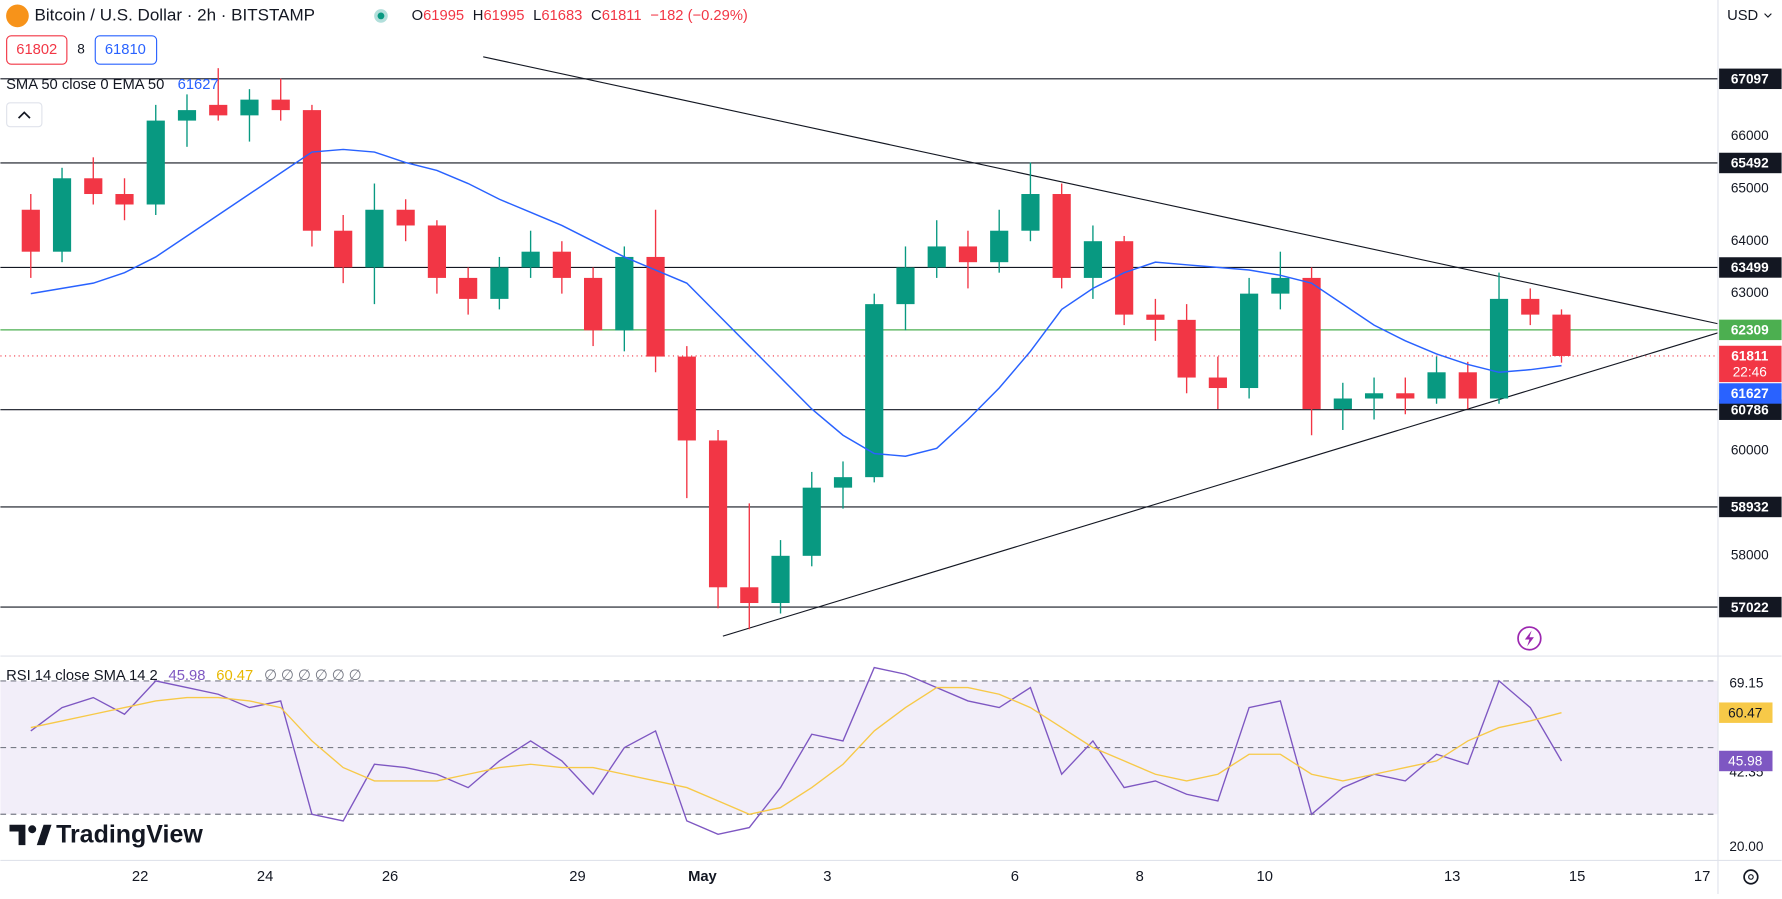 This screenshot has height=899, width=1782. I want to click on dropdown-icon, so click(1768, 15).